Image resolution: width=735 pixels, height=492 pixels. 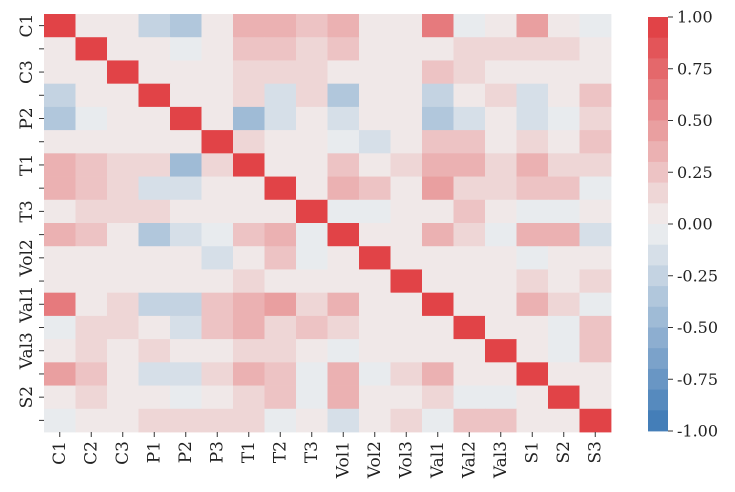 What do you see at coordinates (658, 224) in the screenshot?
I see `colorbar` at bounding box center [658, 224].